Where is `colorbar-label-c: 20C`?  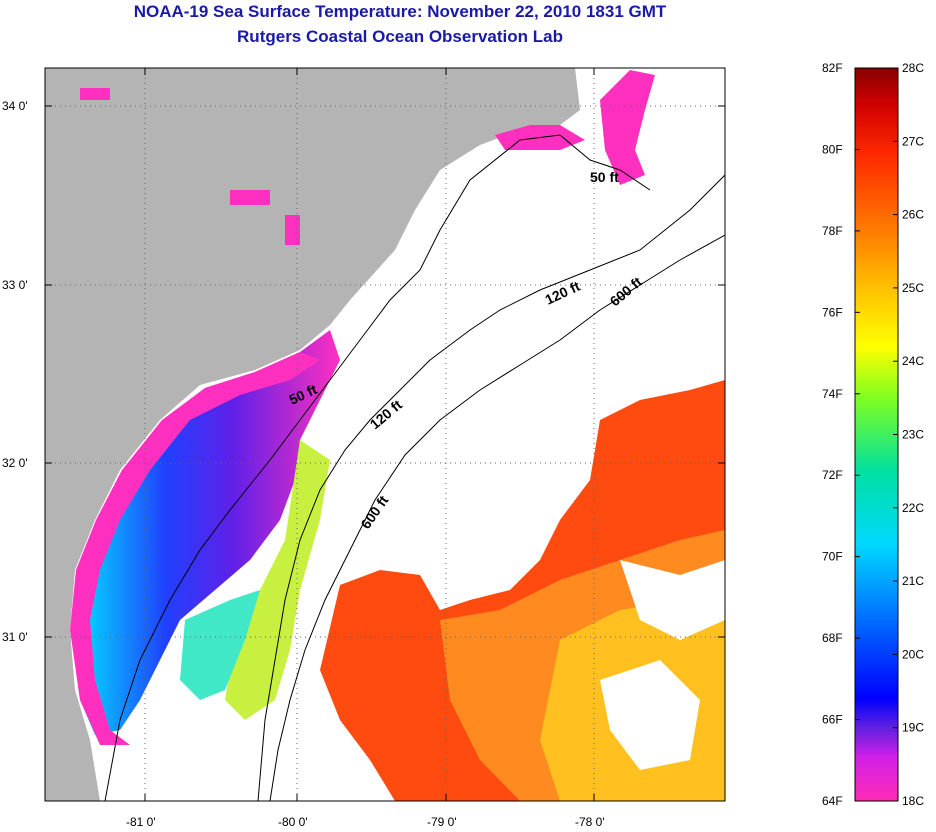 colorbar-label-c: 20C is located at coordinates (913, 654).